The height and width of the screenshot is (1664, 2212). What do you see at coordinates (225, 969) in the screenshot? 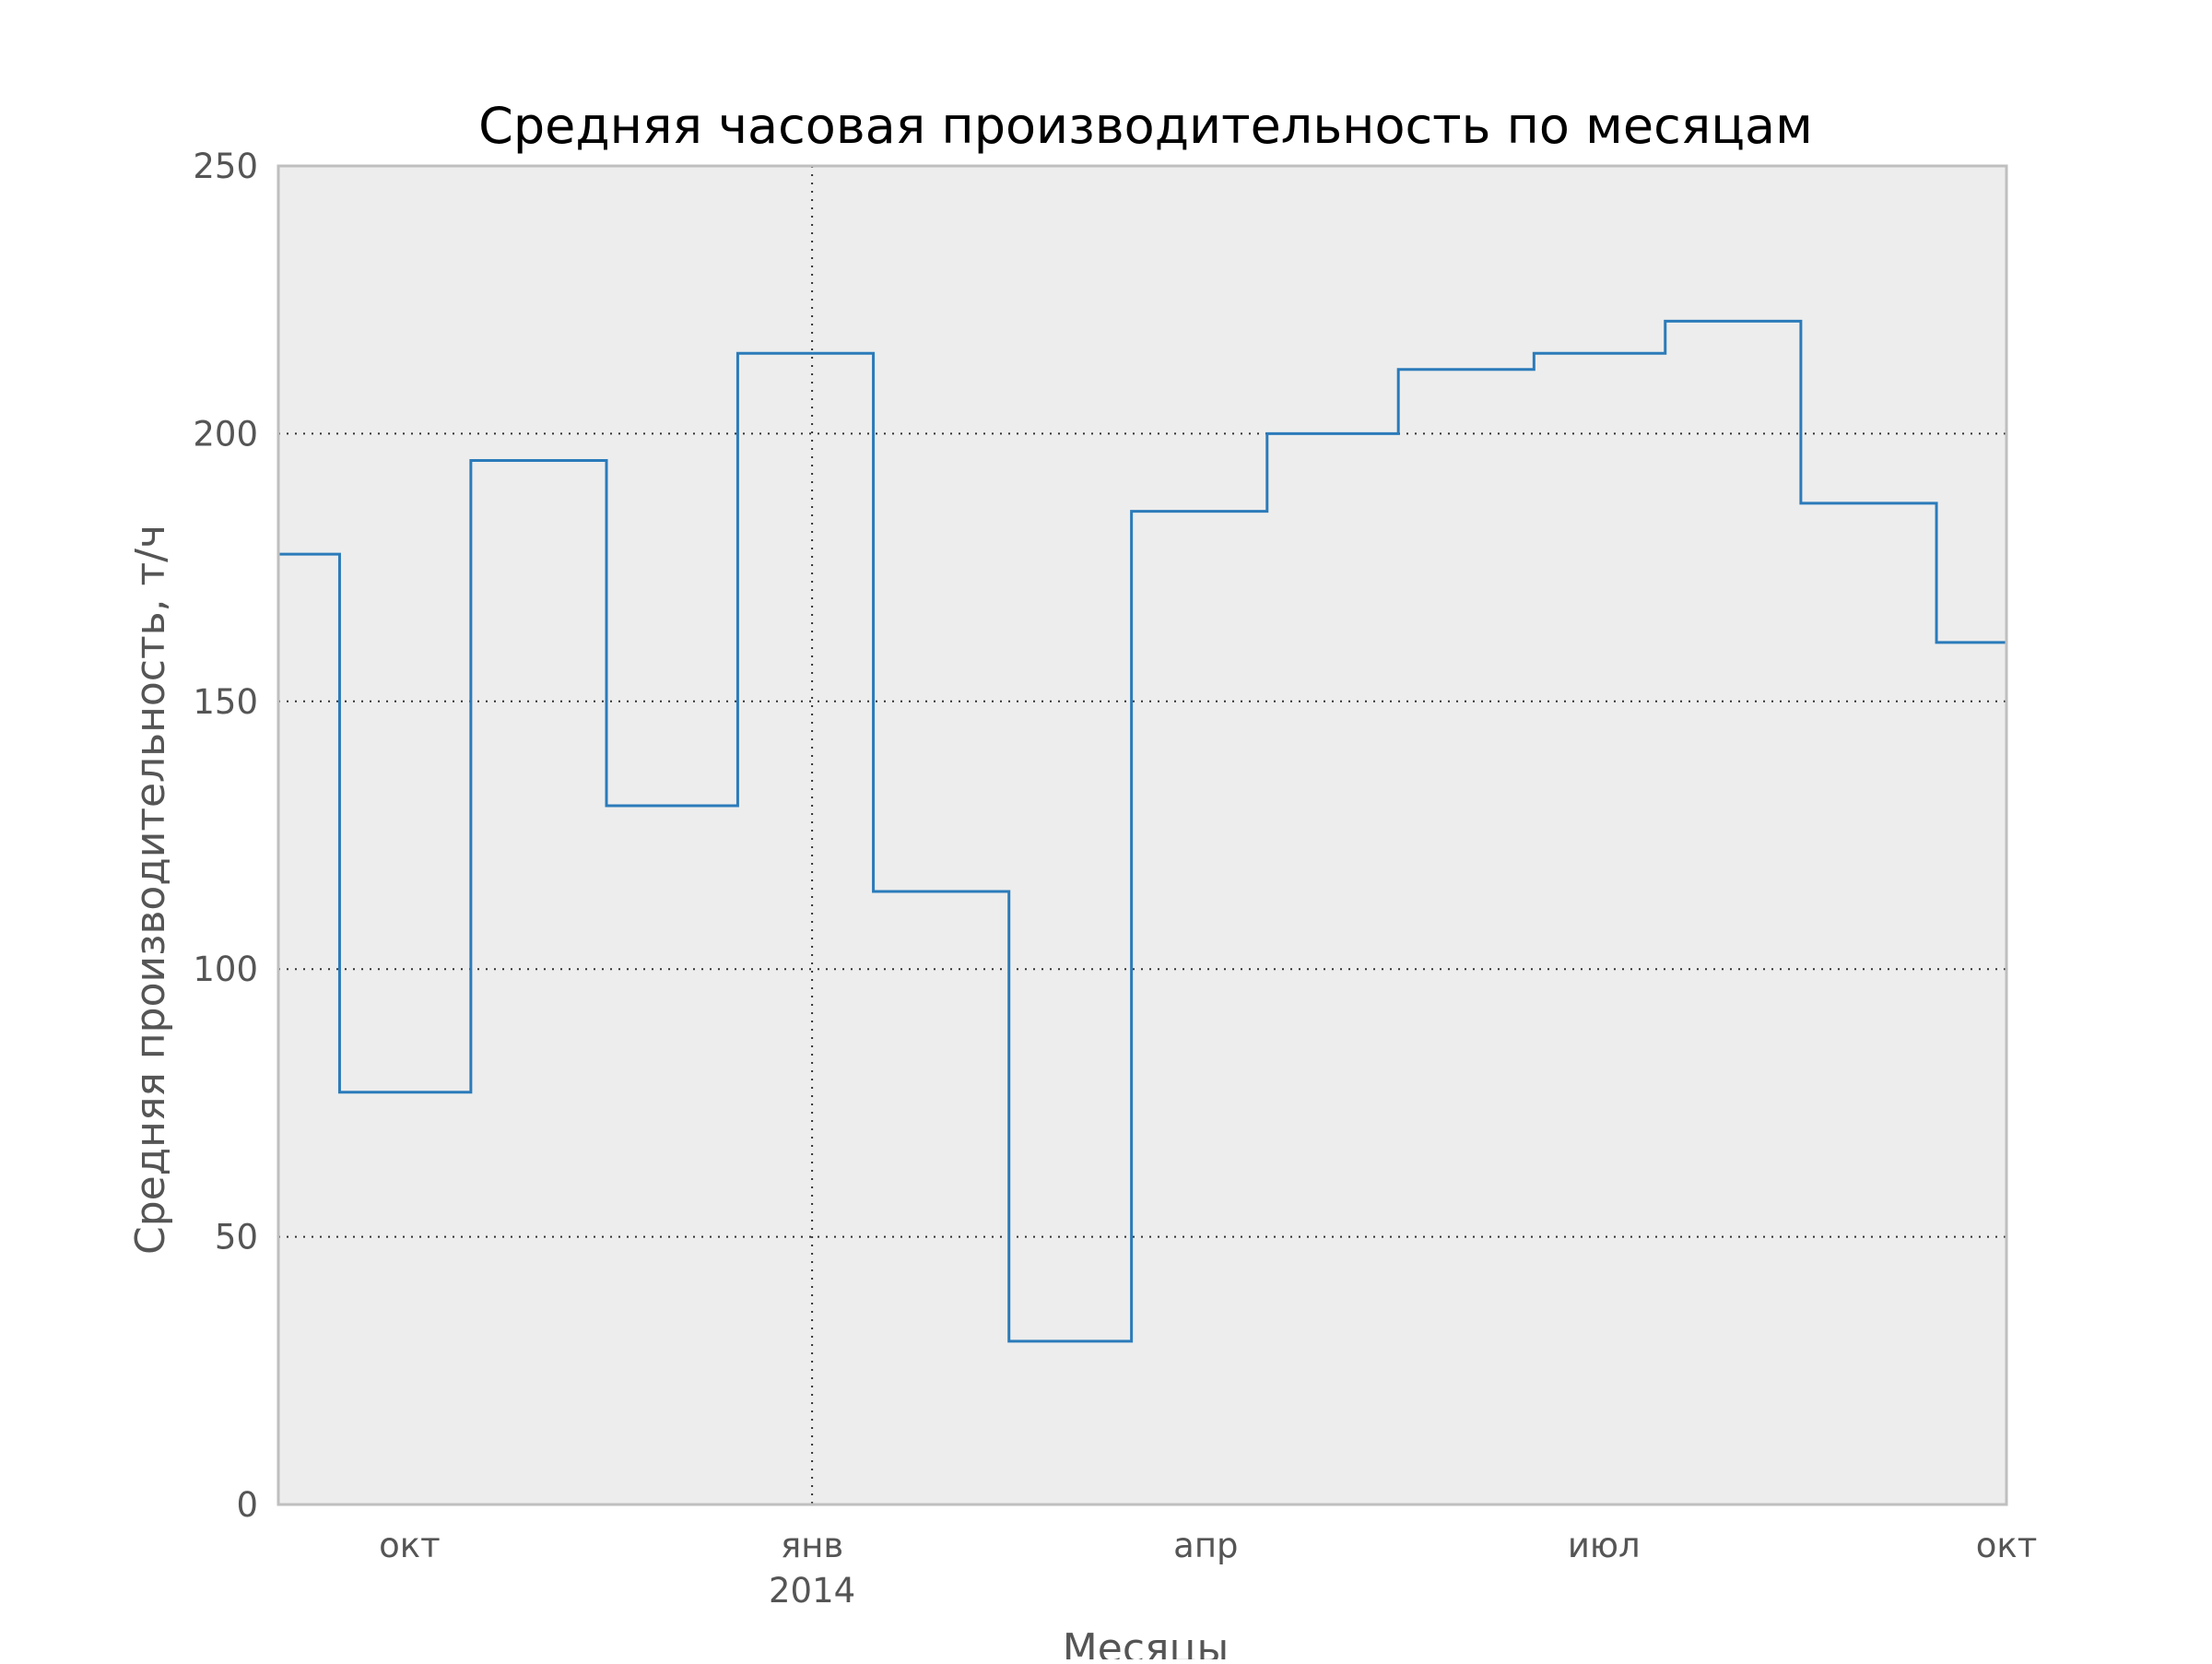
I see `y-tick-label: 100` at bounding box center [225, 969].